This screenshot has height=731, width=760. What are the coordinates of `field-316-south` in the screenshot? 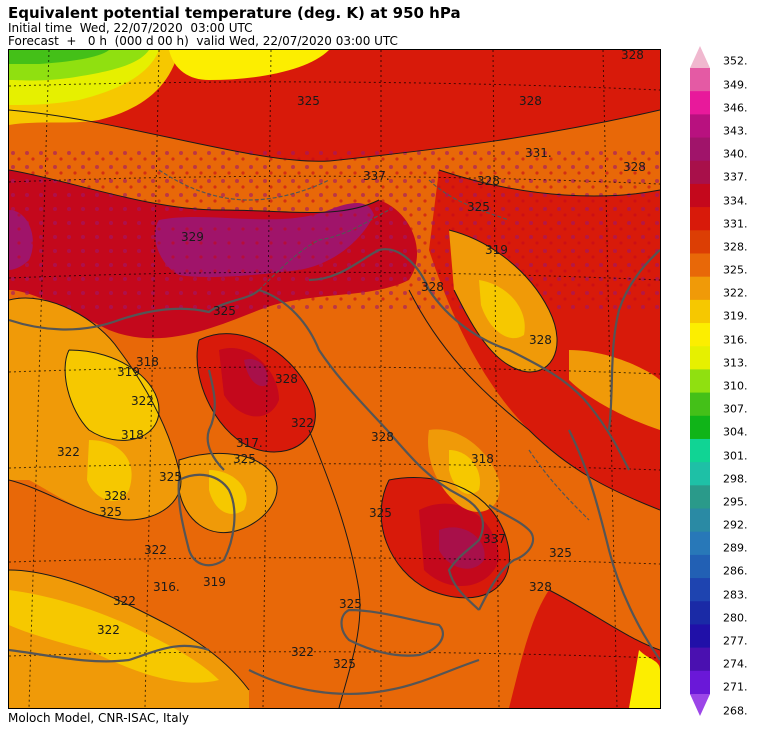 It's located at (114, 636).